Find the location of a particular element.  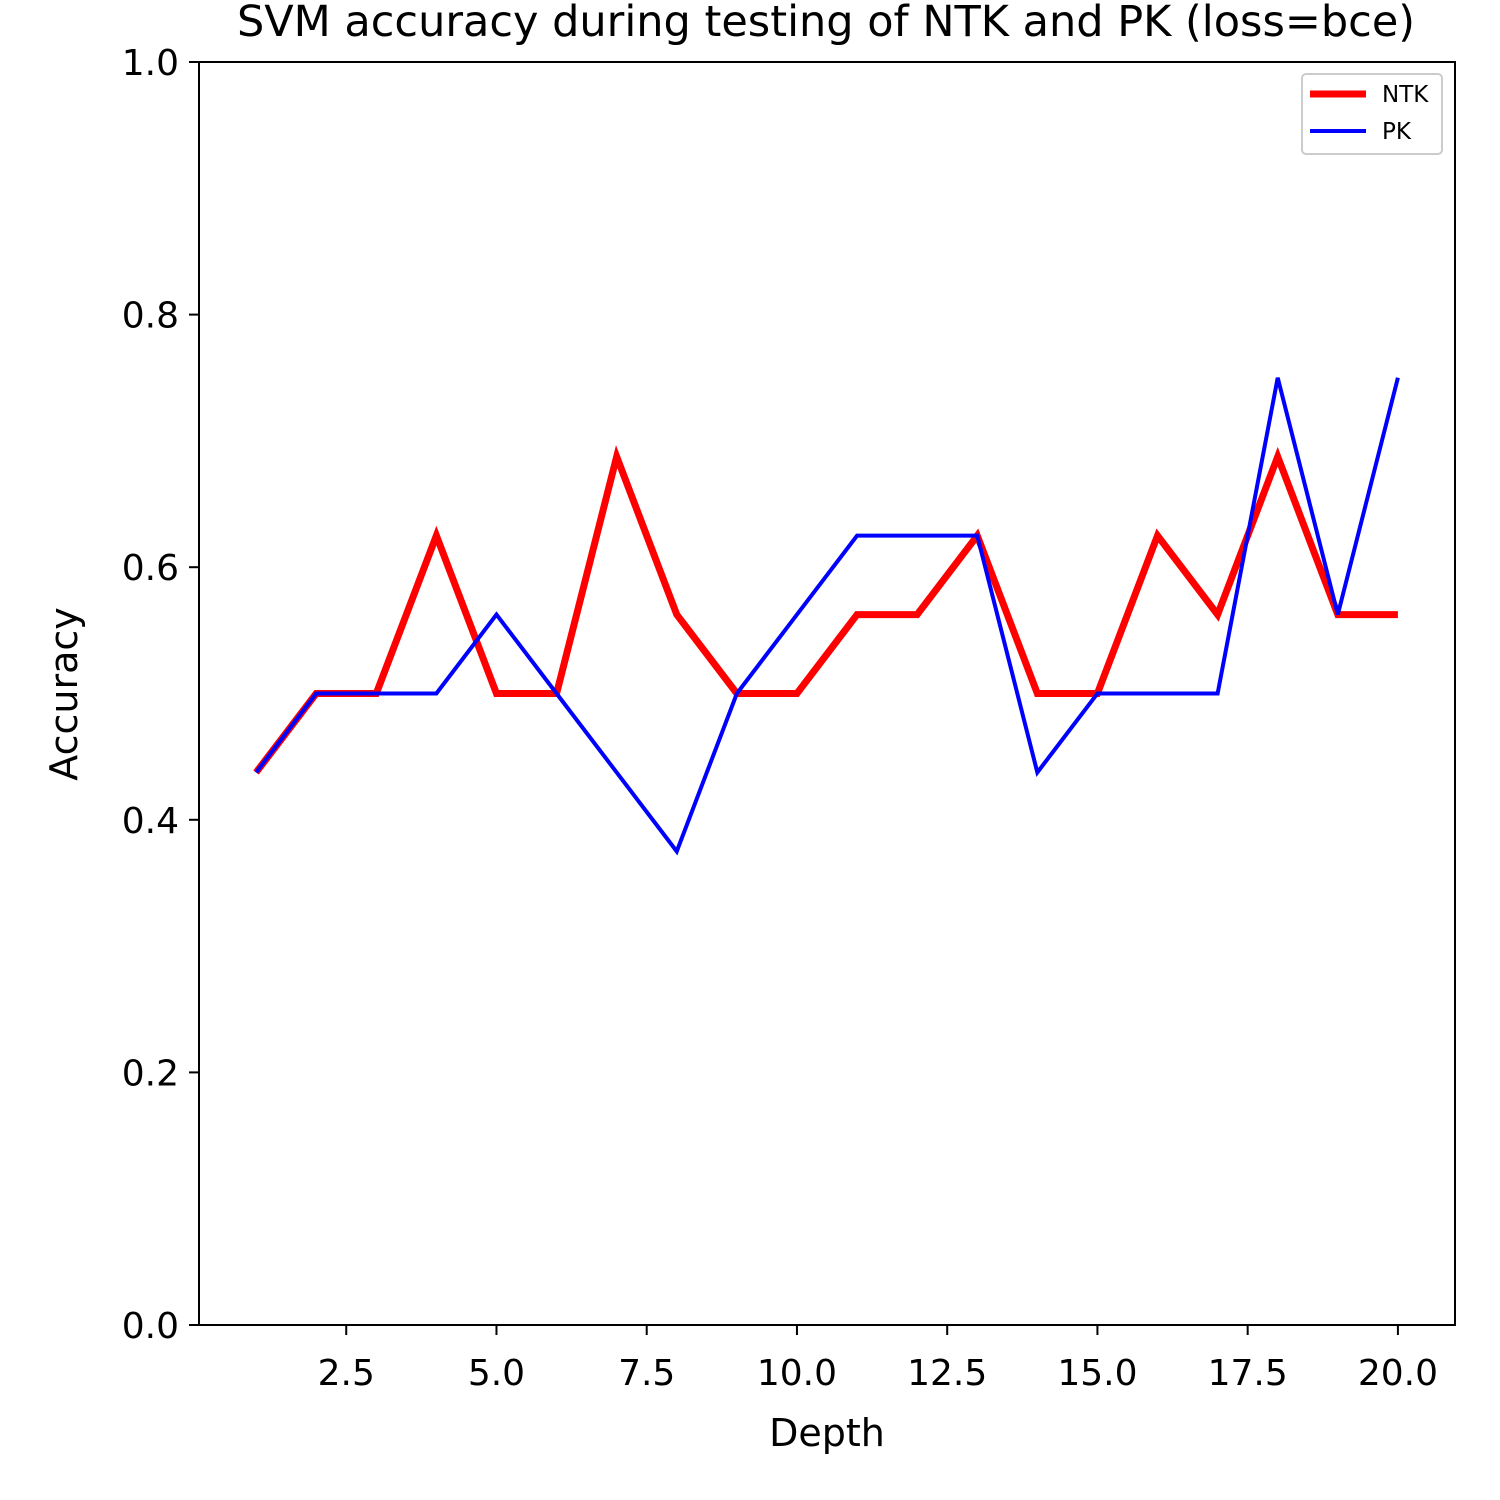

x-tick-label: 12.5 is located at coordinates (947, 1373).